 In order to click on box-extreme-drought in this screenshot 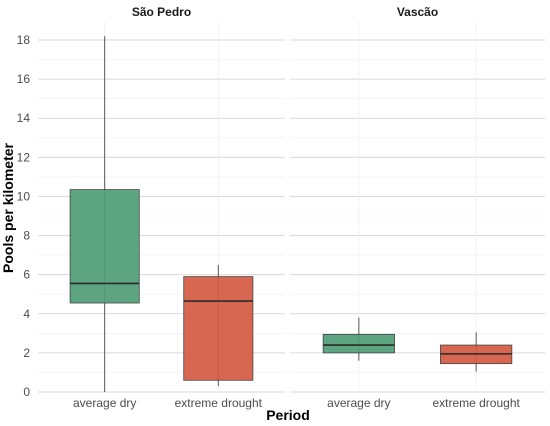, I will do `click(218, 328)`.